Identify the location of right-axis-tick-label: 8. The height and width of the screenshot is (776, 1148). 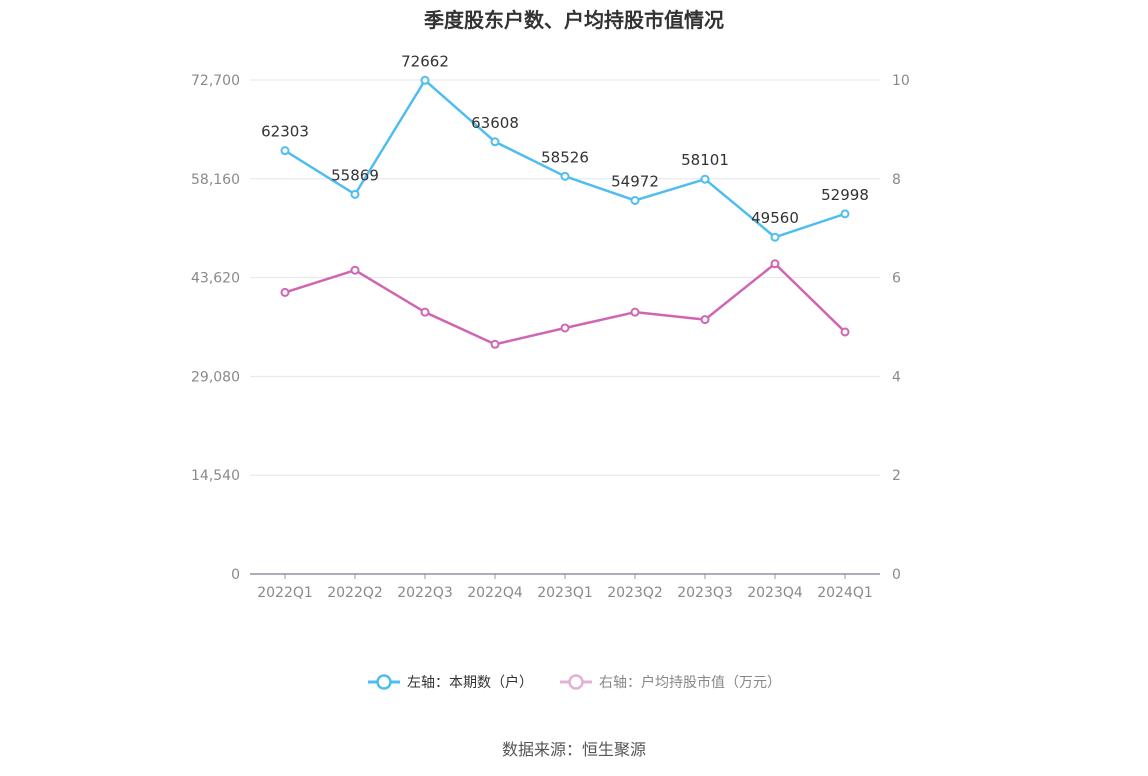
(896, 180).